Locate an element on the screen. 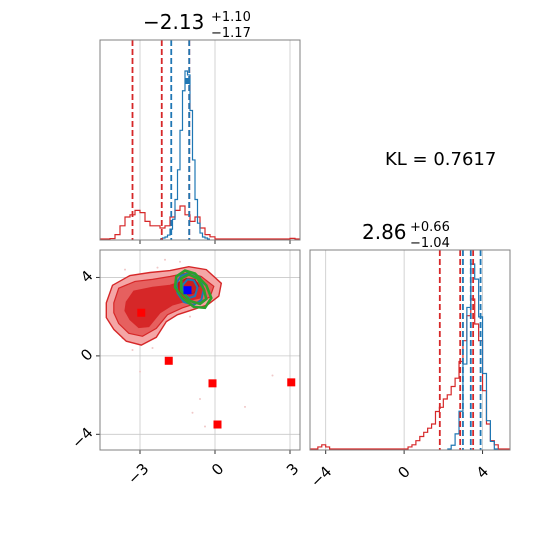  right-frame is located at coordinates (410, 350).